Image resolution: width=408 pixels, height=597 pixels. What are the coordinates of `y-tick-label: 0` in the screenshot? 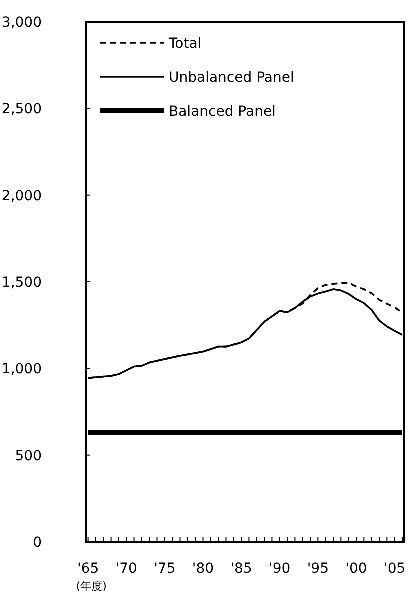 It's located at (37, 543).